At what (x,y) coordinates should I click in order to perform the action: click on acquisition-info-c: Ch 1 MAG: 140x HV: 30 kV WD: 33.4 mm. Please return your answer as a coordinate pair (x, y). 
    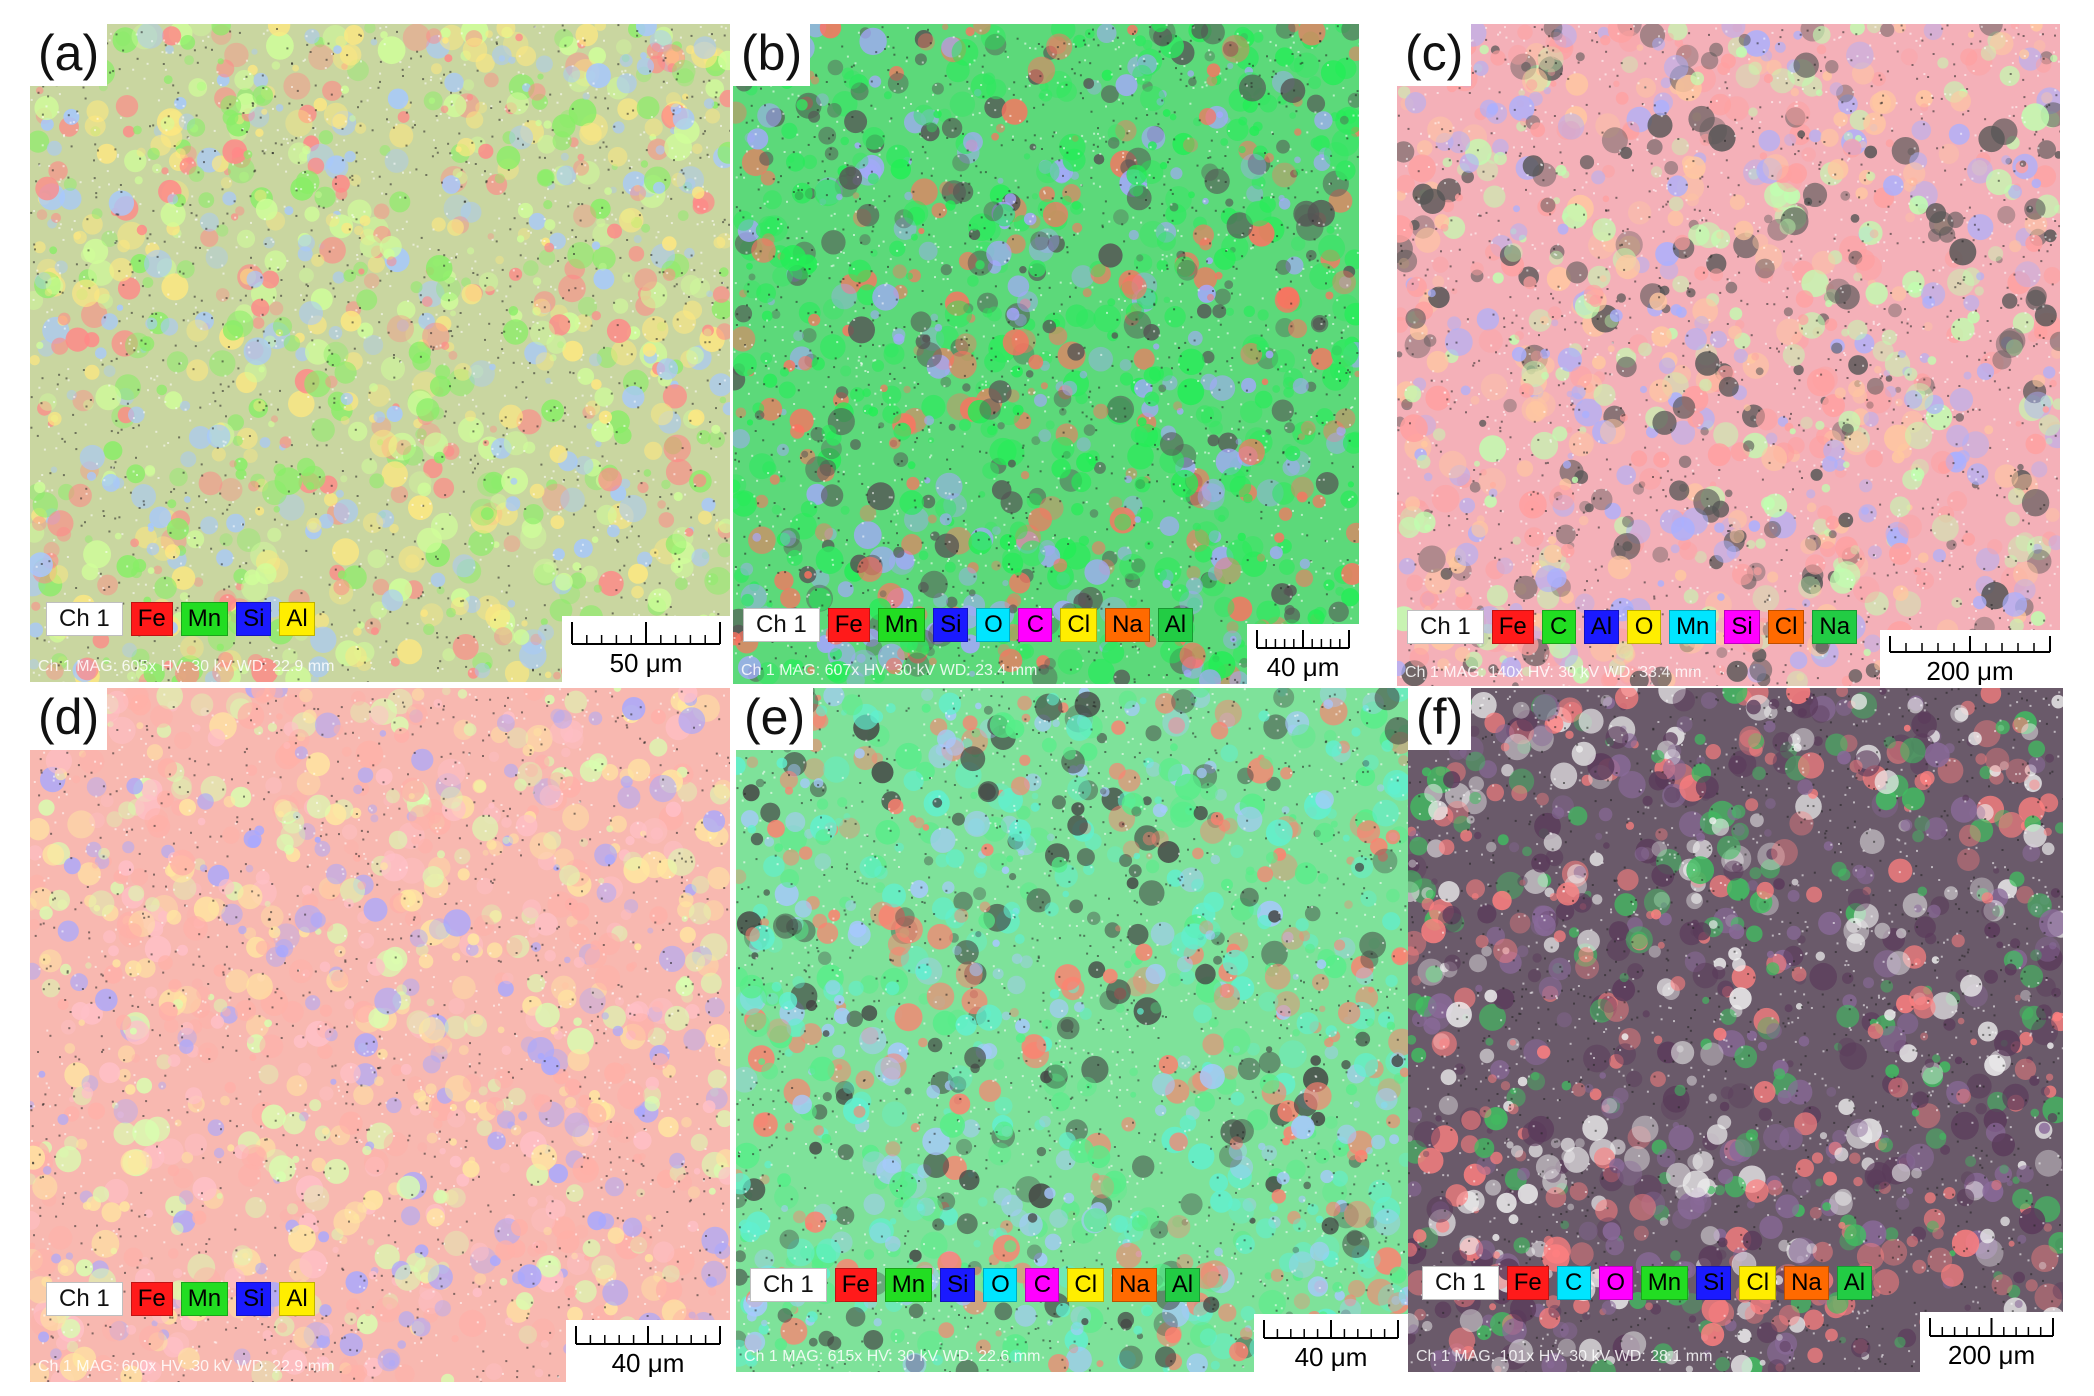
    Looking at the image, I should click on (1553, 672).